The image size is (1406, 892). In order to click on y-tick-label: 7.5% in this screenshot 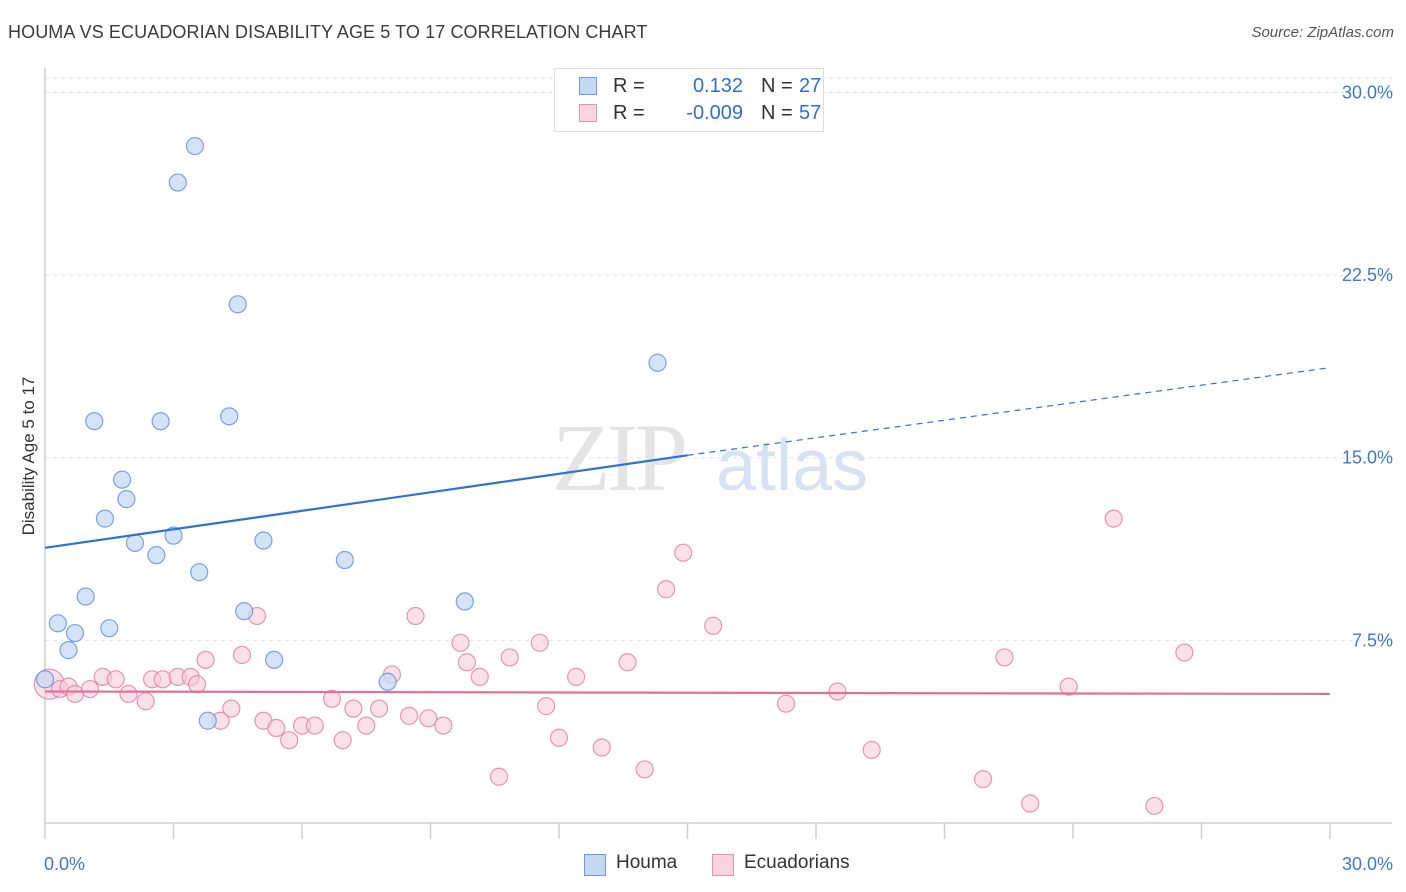, I will do `click(1372, 640)`.